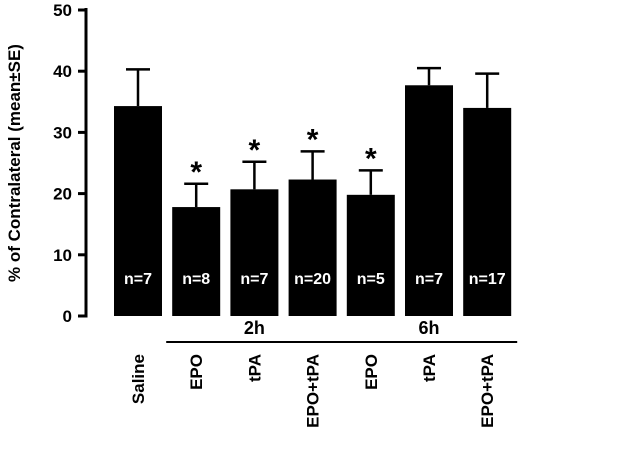  I want to click on y-tick-label: 50, so click(62, 10).